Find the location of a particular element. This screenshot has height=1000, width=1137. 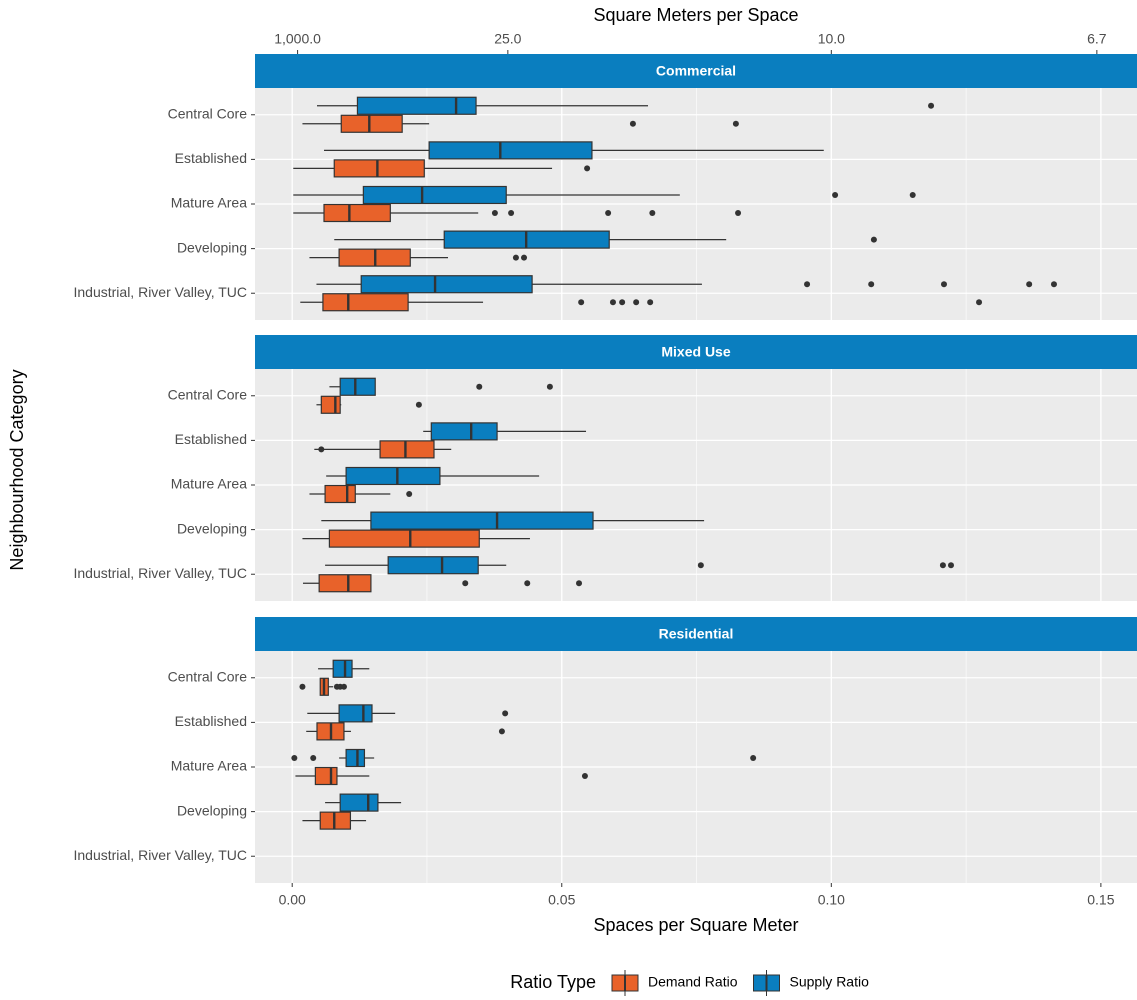

x2-tick-label: 1,000.0 is located at coordinates (297, 39).